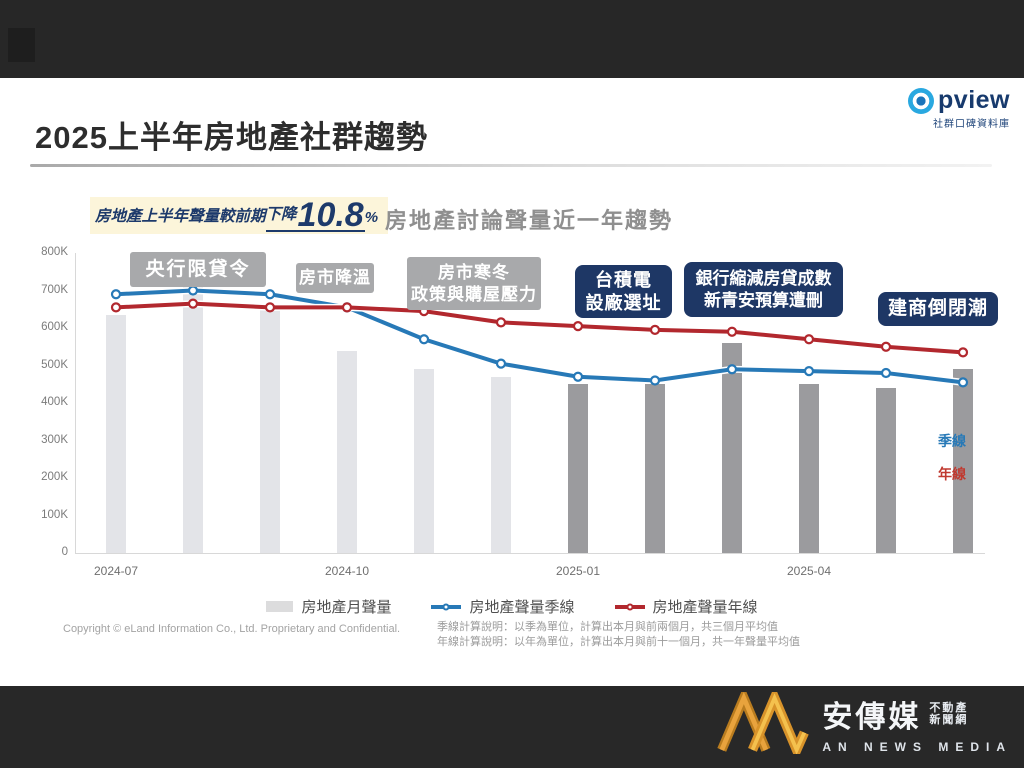 Image resolution: width=1024 pixels, height=768 pixels. What do you see at coordinates (280, 606) in the screenshot?
I see `gray-bar-swatch-icon` at bounding box center [280, 606].